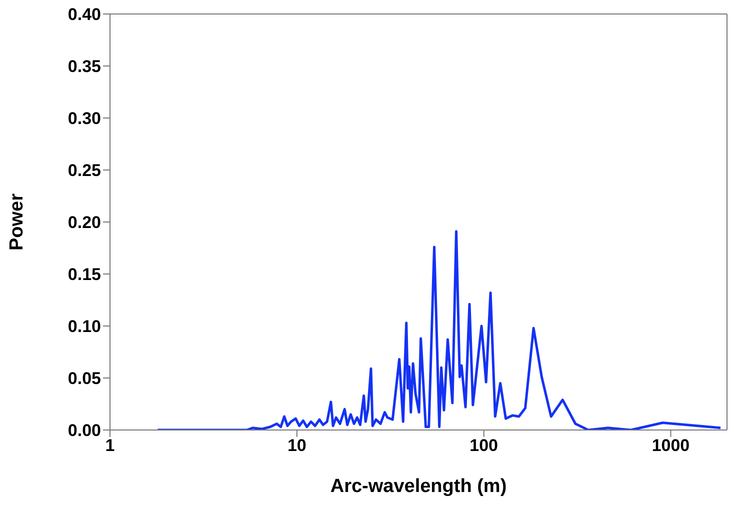 The image size is (734, 506). Describe the element at coordinates (84, 170) in the screenshot. I see `y-tick-label: 0.25` at that location.